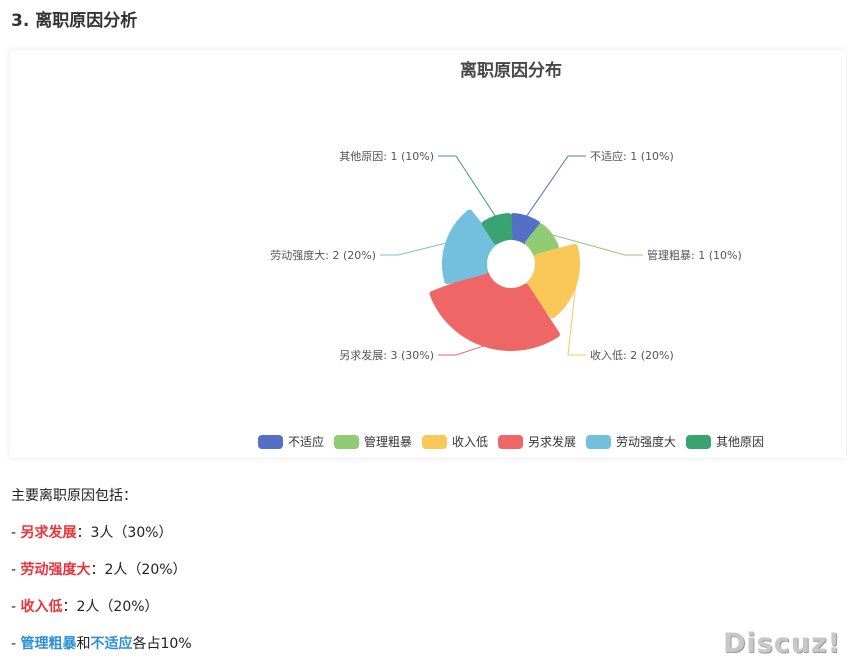 The width and height of the screenshot is (847, 671). Describe the element at coordinates (694, 255) in the screenshot. I see `slice-label: 管理粗暴: 1 (10%)` at that location.